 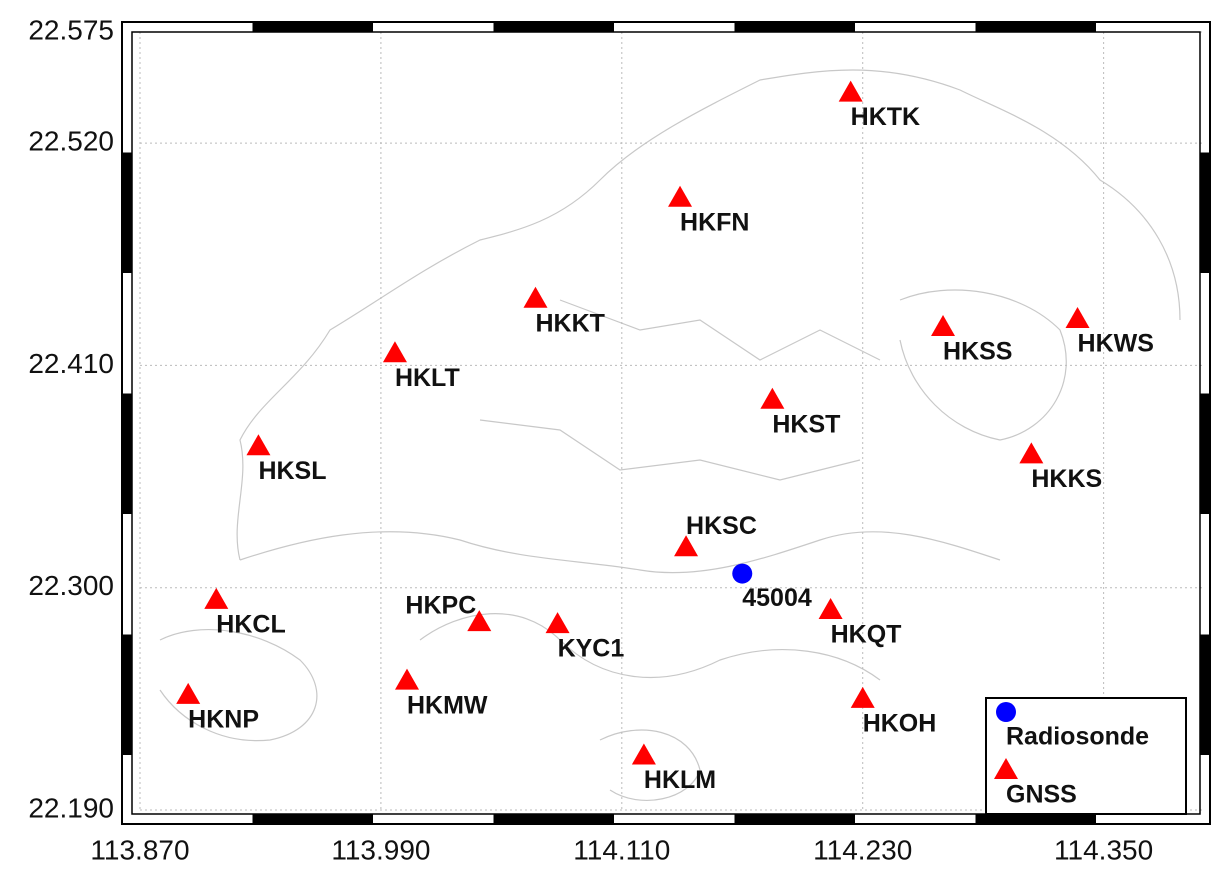 What do you see at coordinates (885, 117) in the screenshot?
I see `station-label: HKTK` at bounding box center [885, 117].